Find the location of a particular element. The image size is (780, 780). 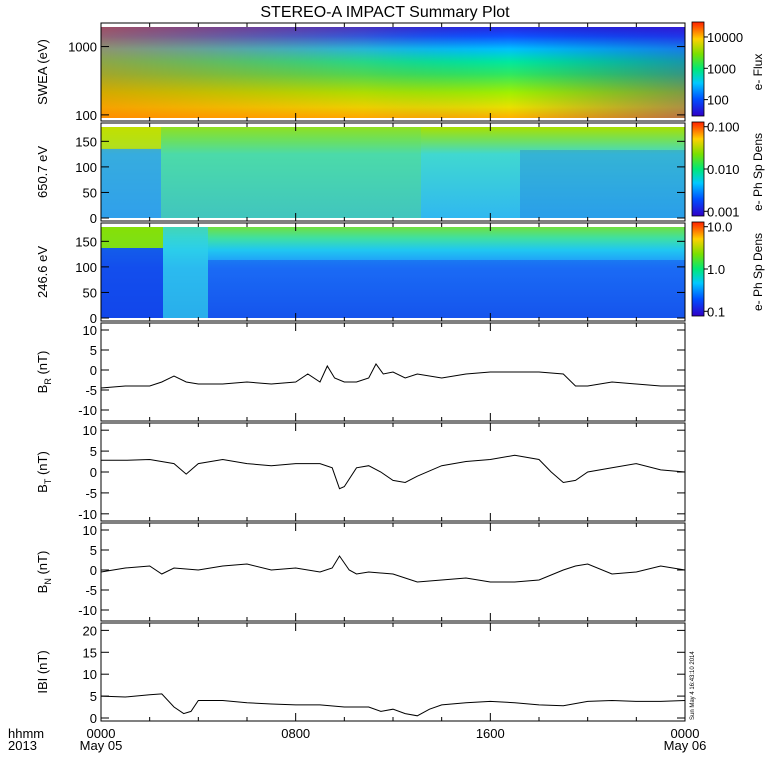

x-date-label-3: May 06 is located at coordinates (685, 745).